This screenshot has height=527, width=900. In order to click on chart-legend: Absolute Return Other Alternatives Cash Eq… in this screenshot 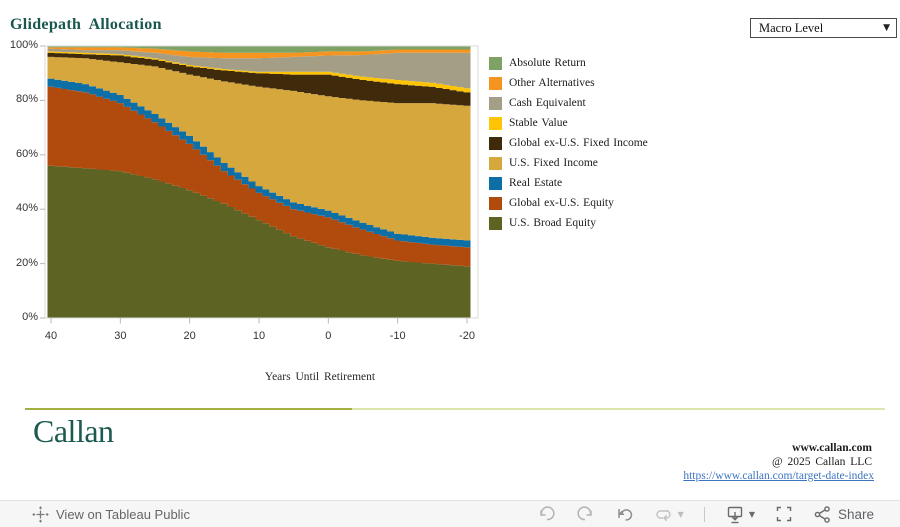, I will do `click(568, 143)`.